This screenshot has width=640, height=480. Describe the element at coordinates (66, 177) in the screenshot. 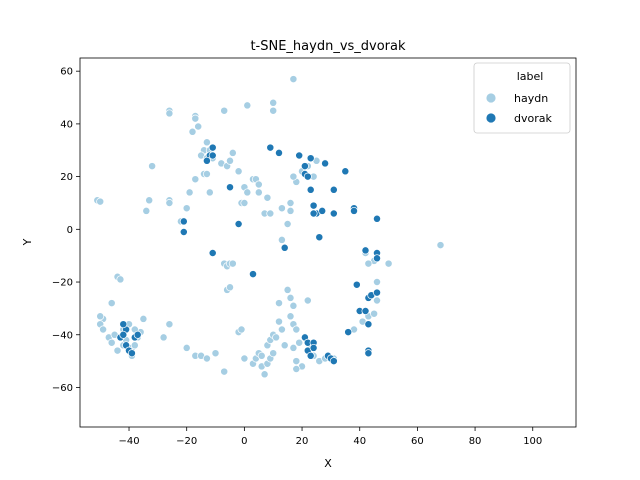

I see `y-tick-label: 20` at that location.